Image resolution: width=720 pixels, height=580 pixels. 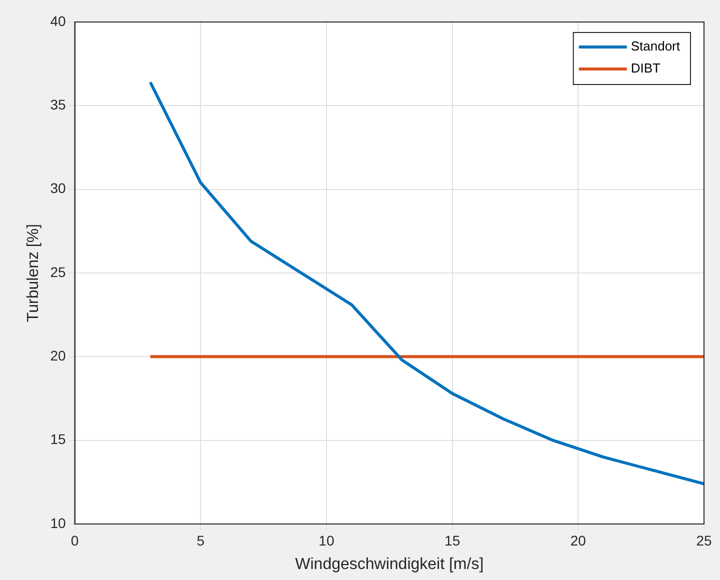 What do you see at coordinates (58, 356) in the screenshot?
I see `y-tick-label: 20` at bounding box center [58, 356].